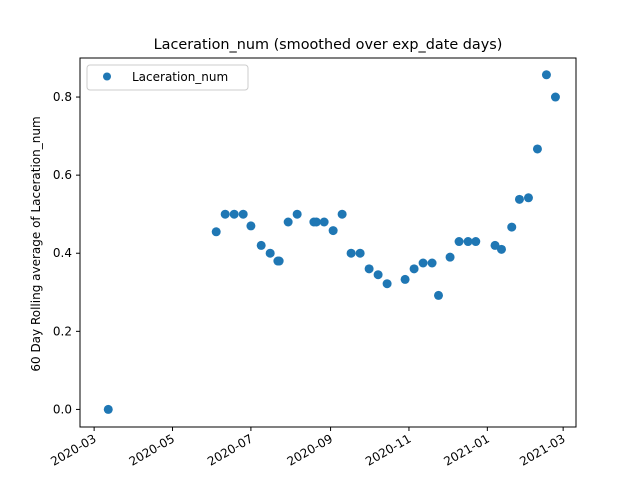 The width and height of the screenshot is (640, 480). I want to click on y-axis-ticks: 0.0 0.2 0.4 0.6 0.8, so click(66, 253).